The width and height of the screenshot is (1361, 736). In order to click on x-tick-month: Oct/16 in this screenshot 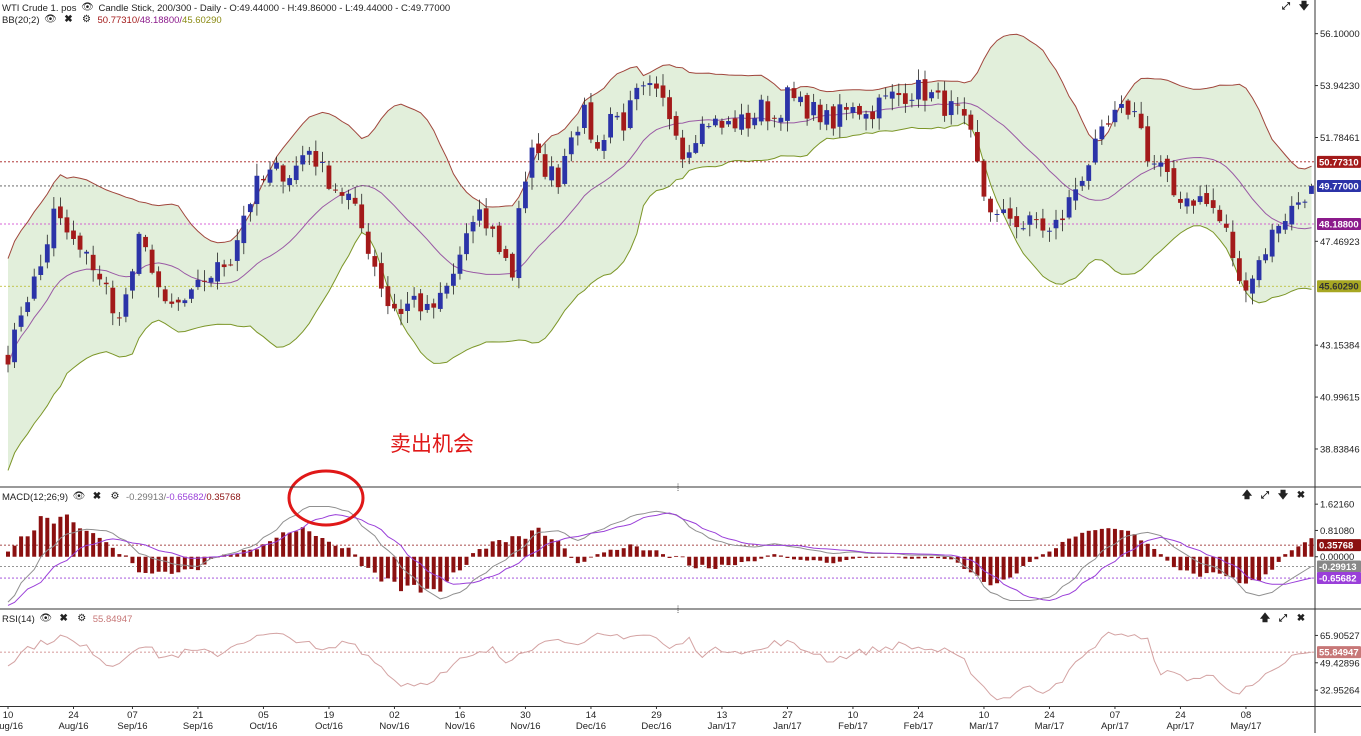, I will do `click(263, 726)`.